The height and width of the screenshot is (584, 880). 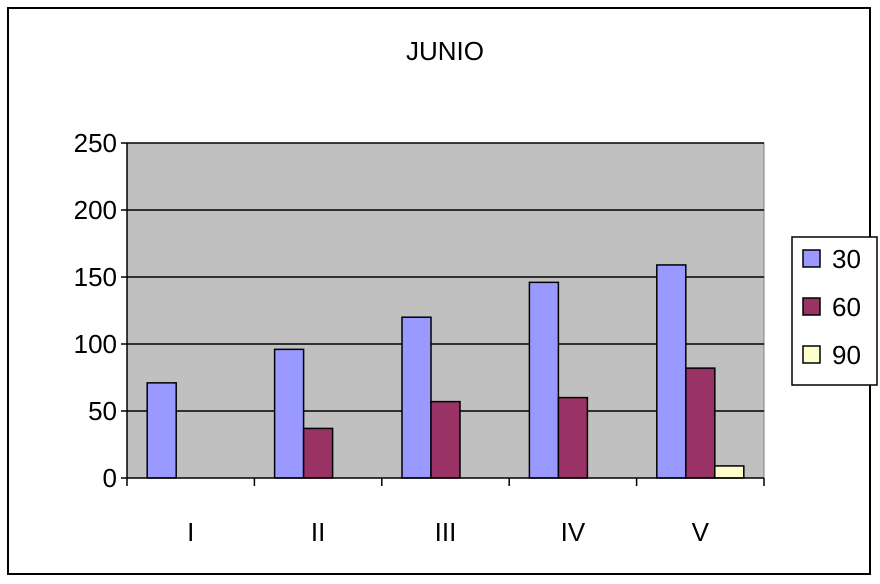 What do you see at coordinates (110, 478) in the screenshot?
I see `y-tick-label: 0` at bounding box center [110, 478].